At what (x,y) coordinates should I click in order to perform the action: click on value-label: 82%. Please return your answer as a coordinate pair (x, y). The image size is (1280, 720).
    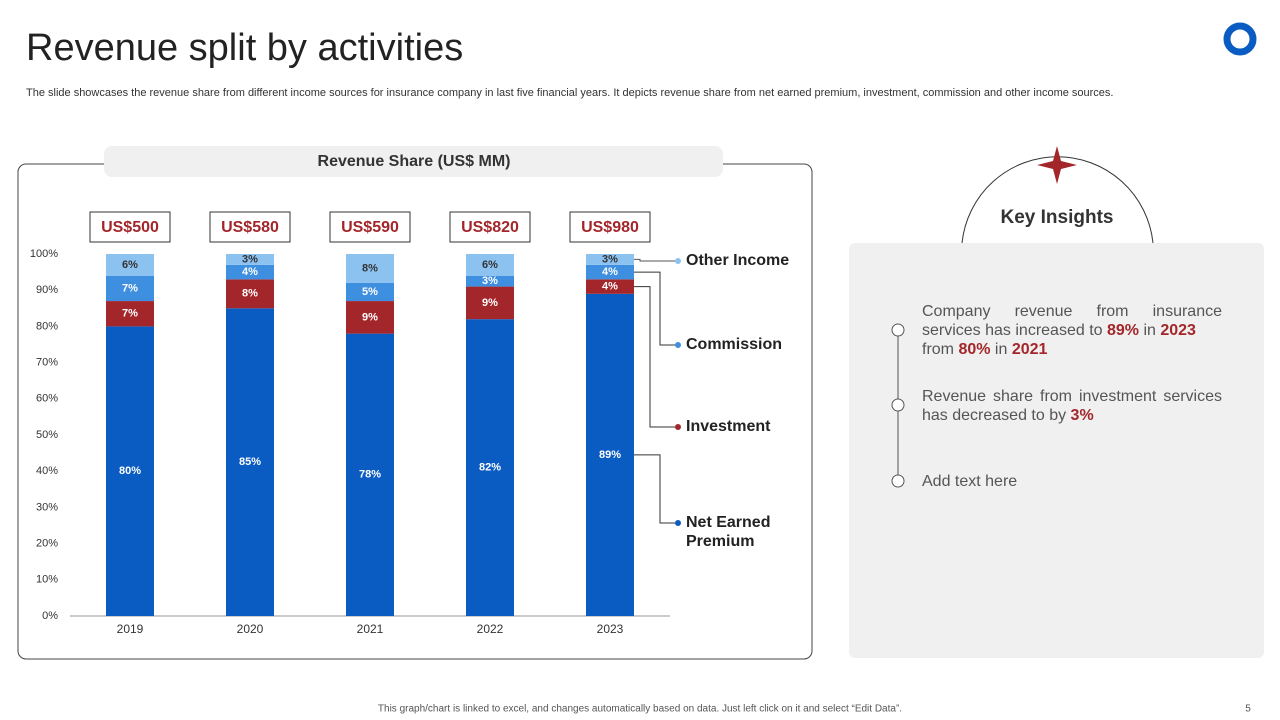
    Looking at the image, I should click on (490, 467).